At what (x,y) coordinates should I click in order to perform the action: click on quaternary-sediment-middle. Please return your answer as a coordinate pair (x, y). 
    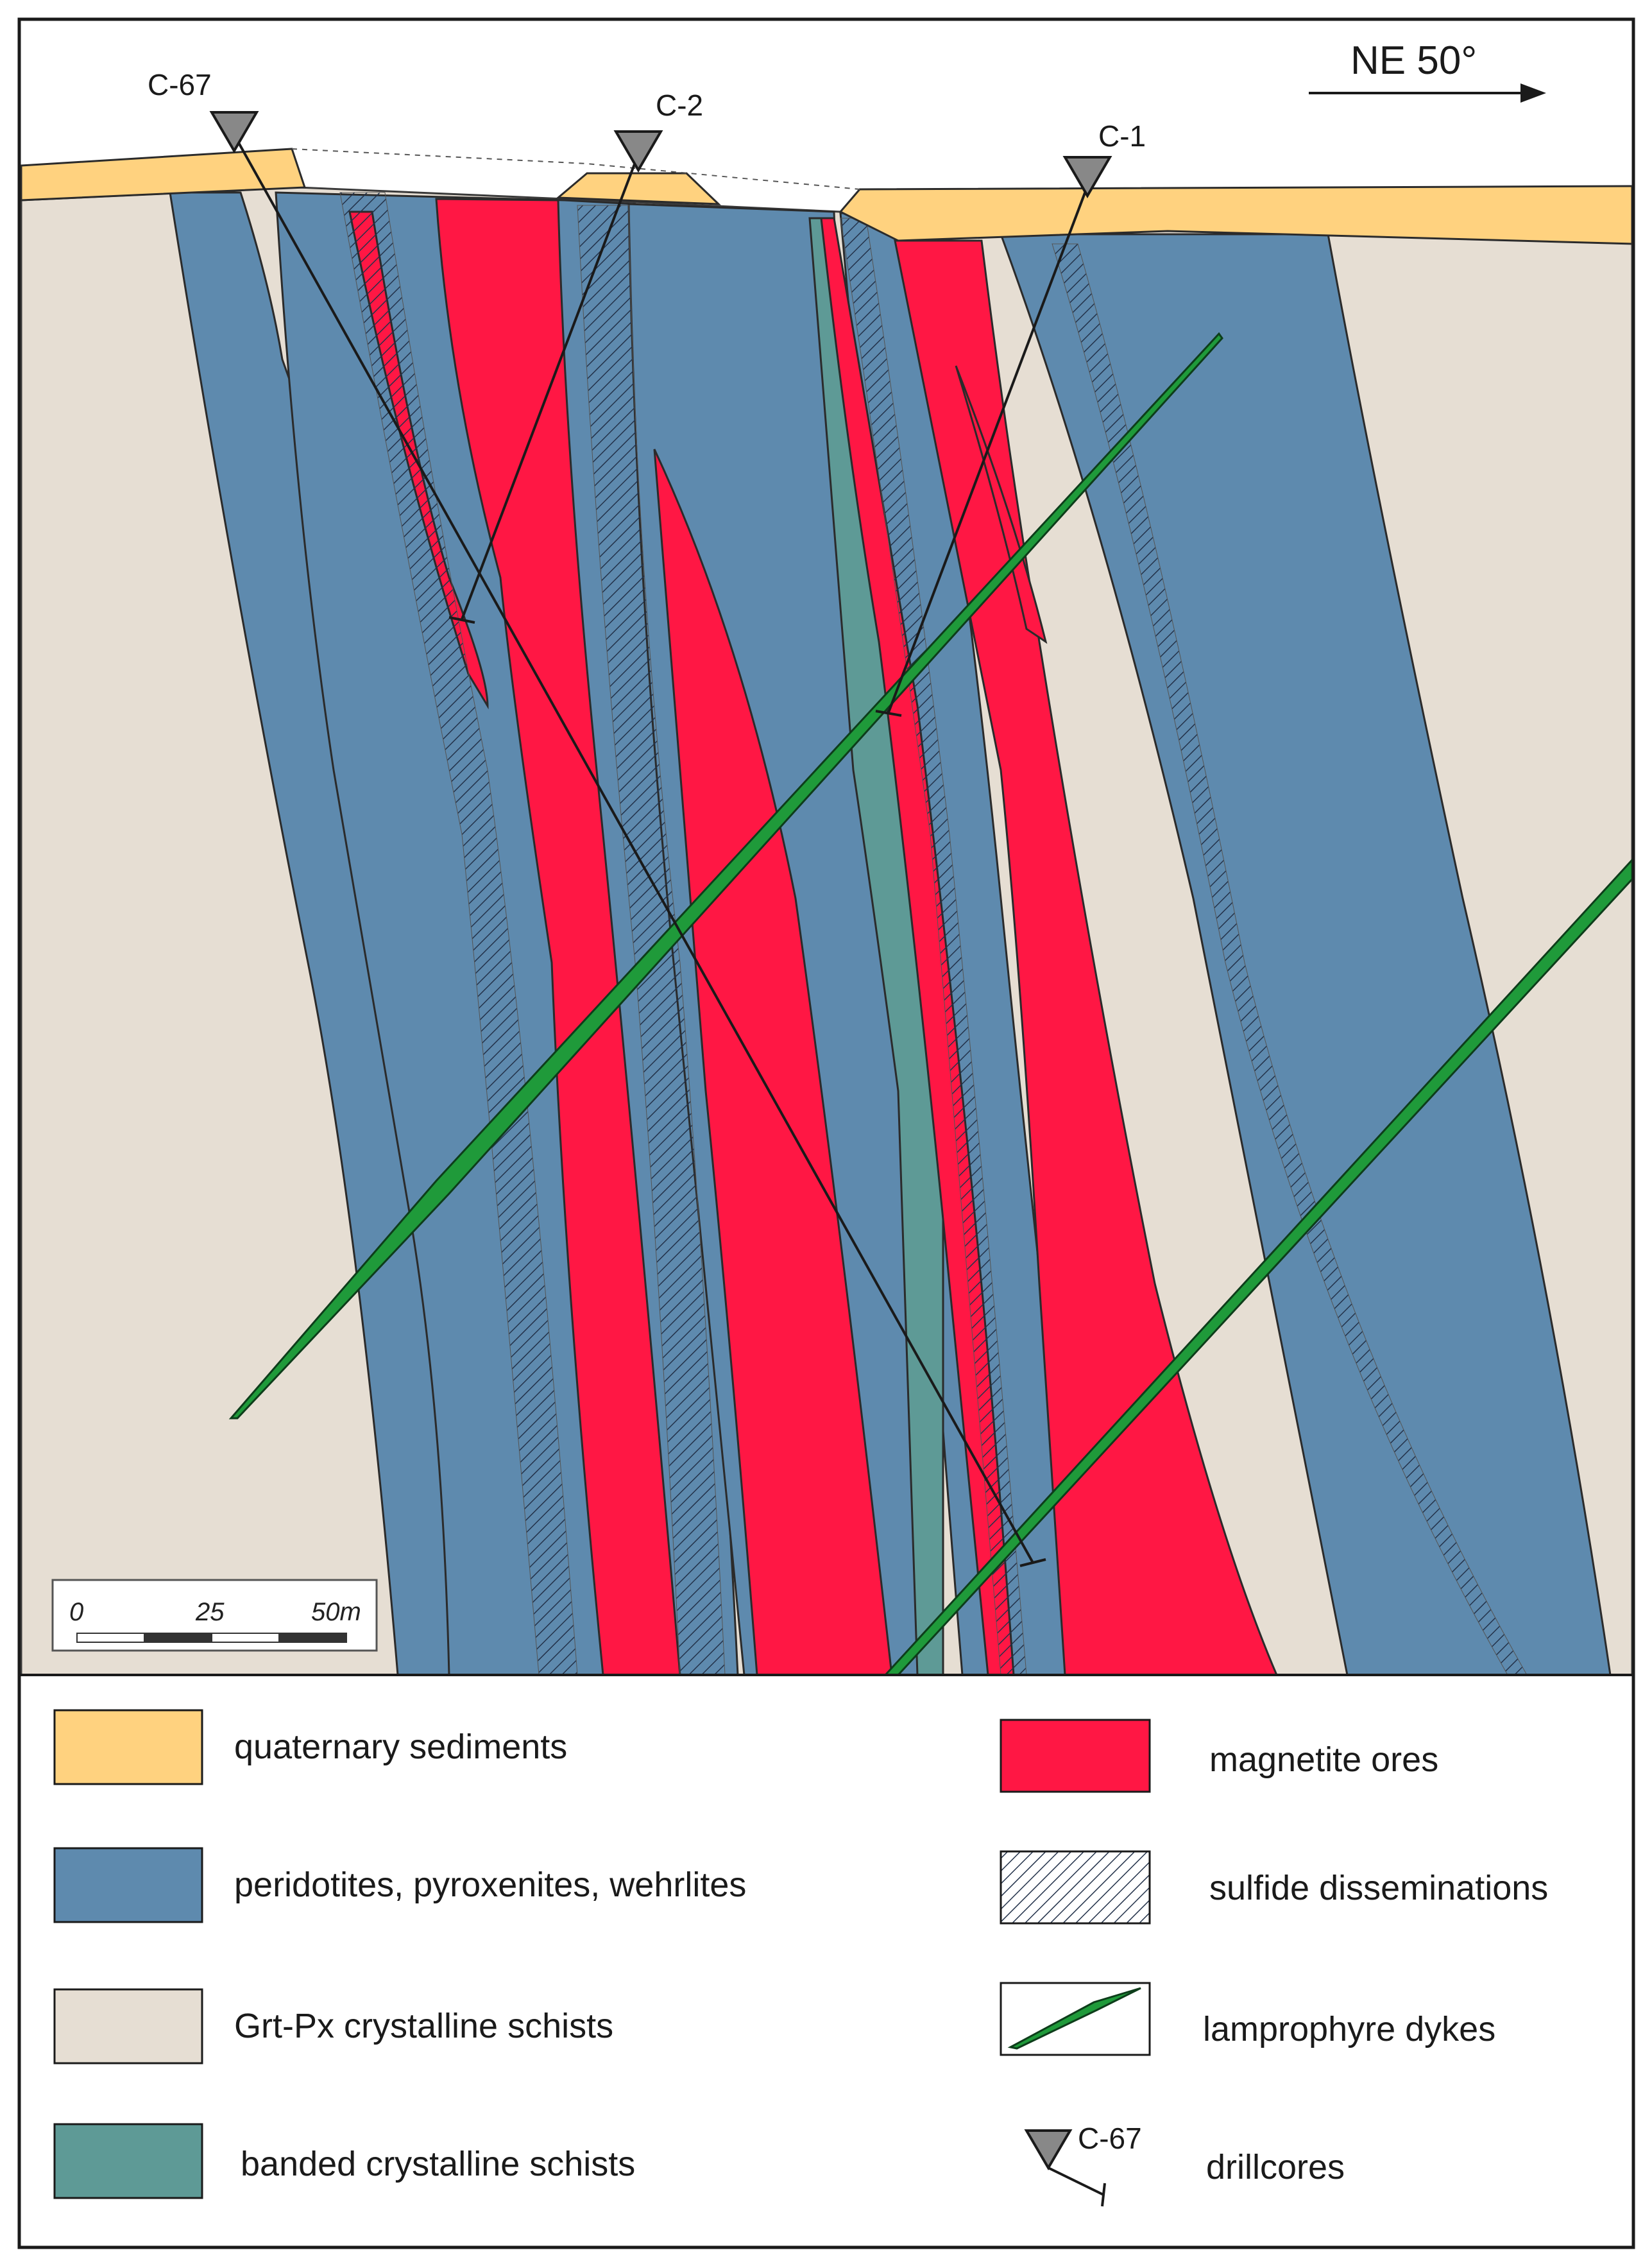
    Looking at the image, I should click on (638, 188).